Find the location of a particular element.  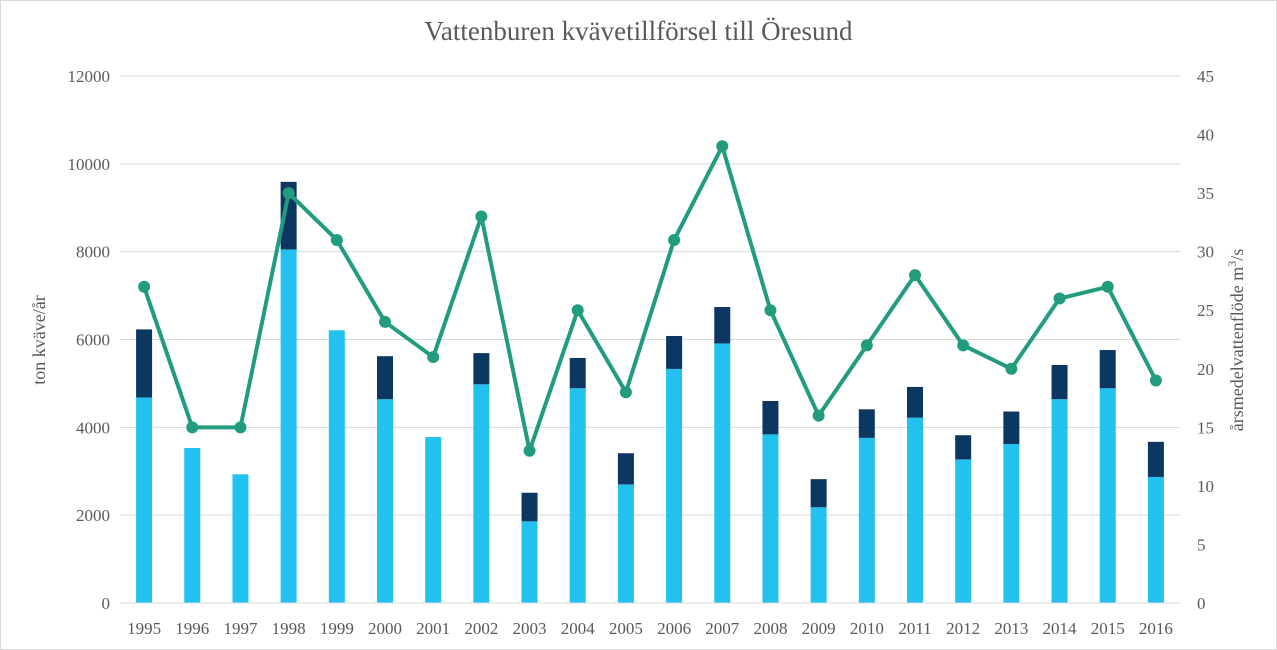

x-tick-label: 2012 is located at coordinates (963, 628).